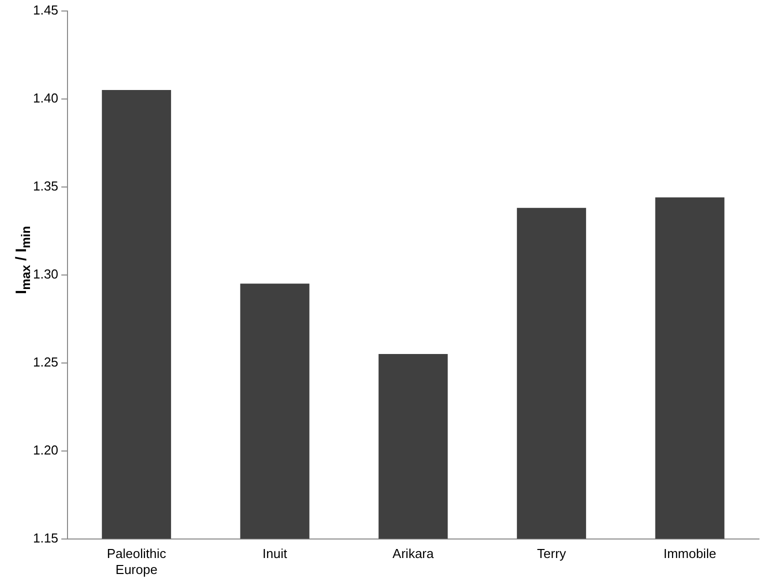  Describe the element at coordinates (413, 554) in the screenshot. I see `x-tick-label: Arikara` at that location.